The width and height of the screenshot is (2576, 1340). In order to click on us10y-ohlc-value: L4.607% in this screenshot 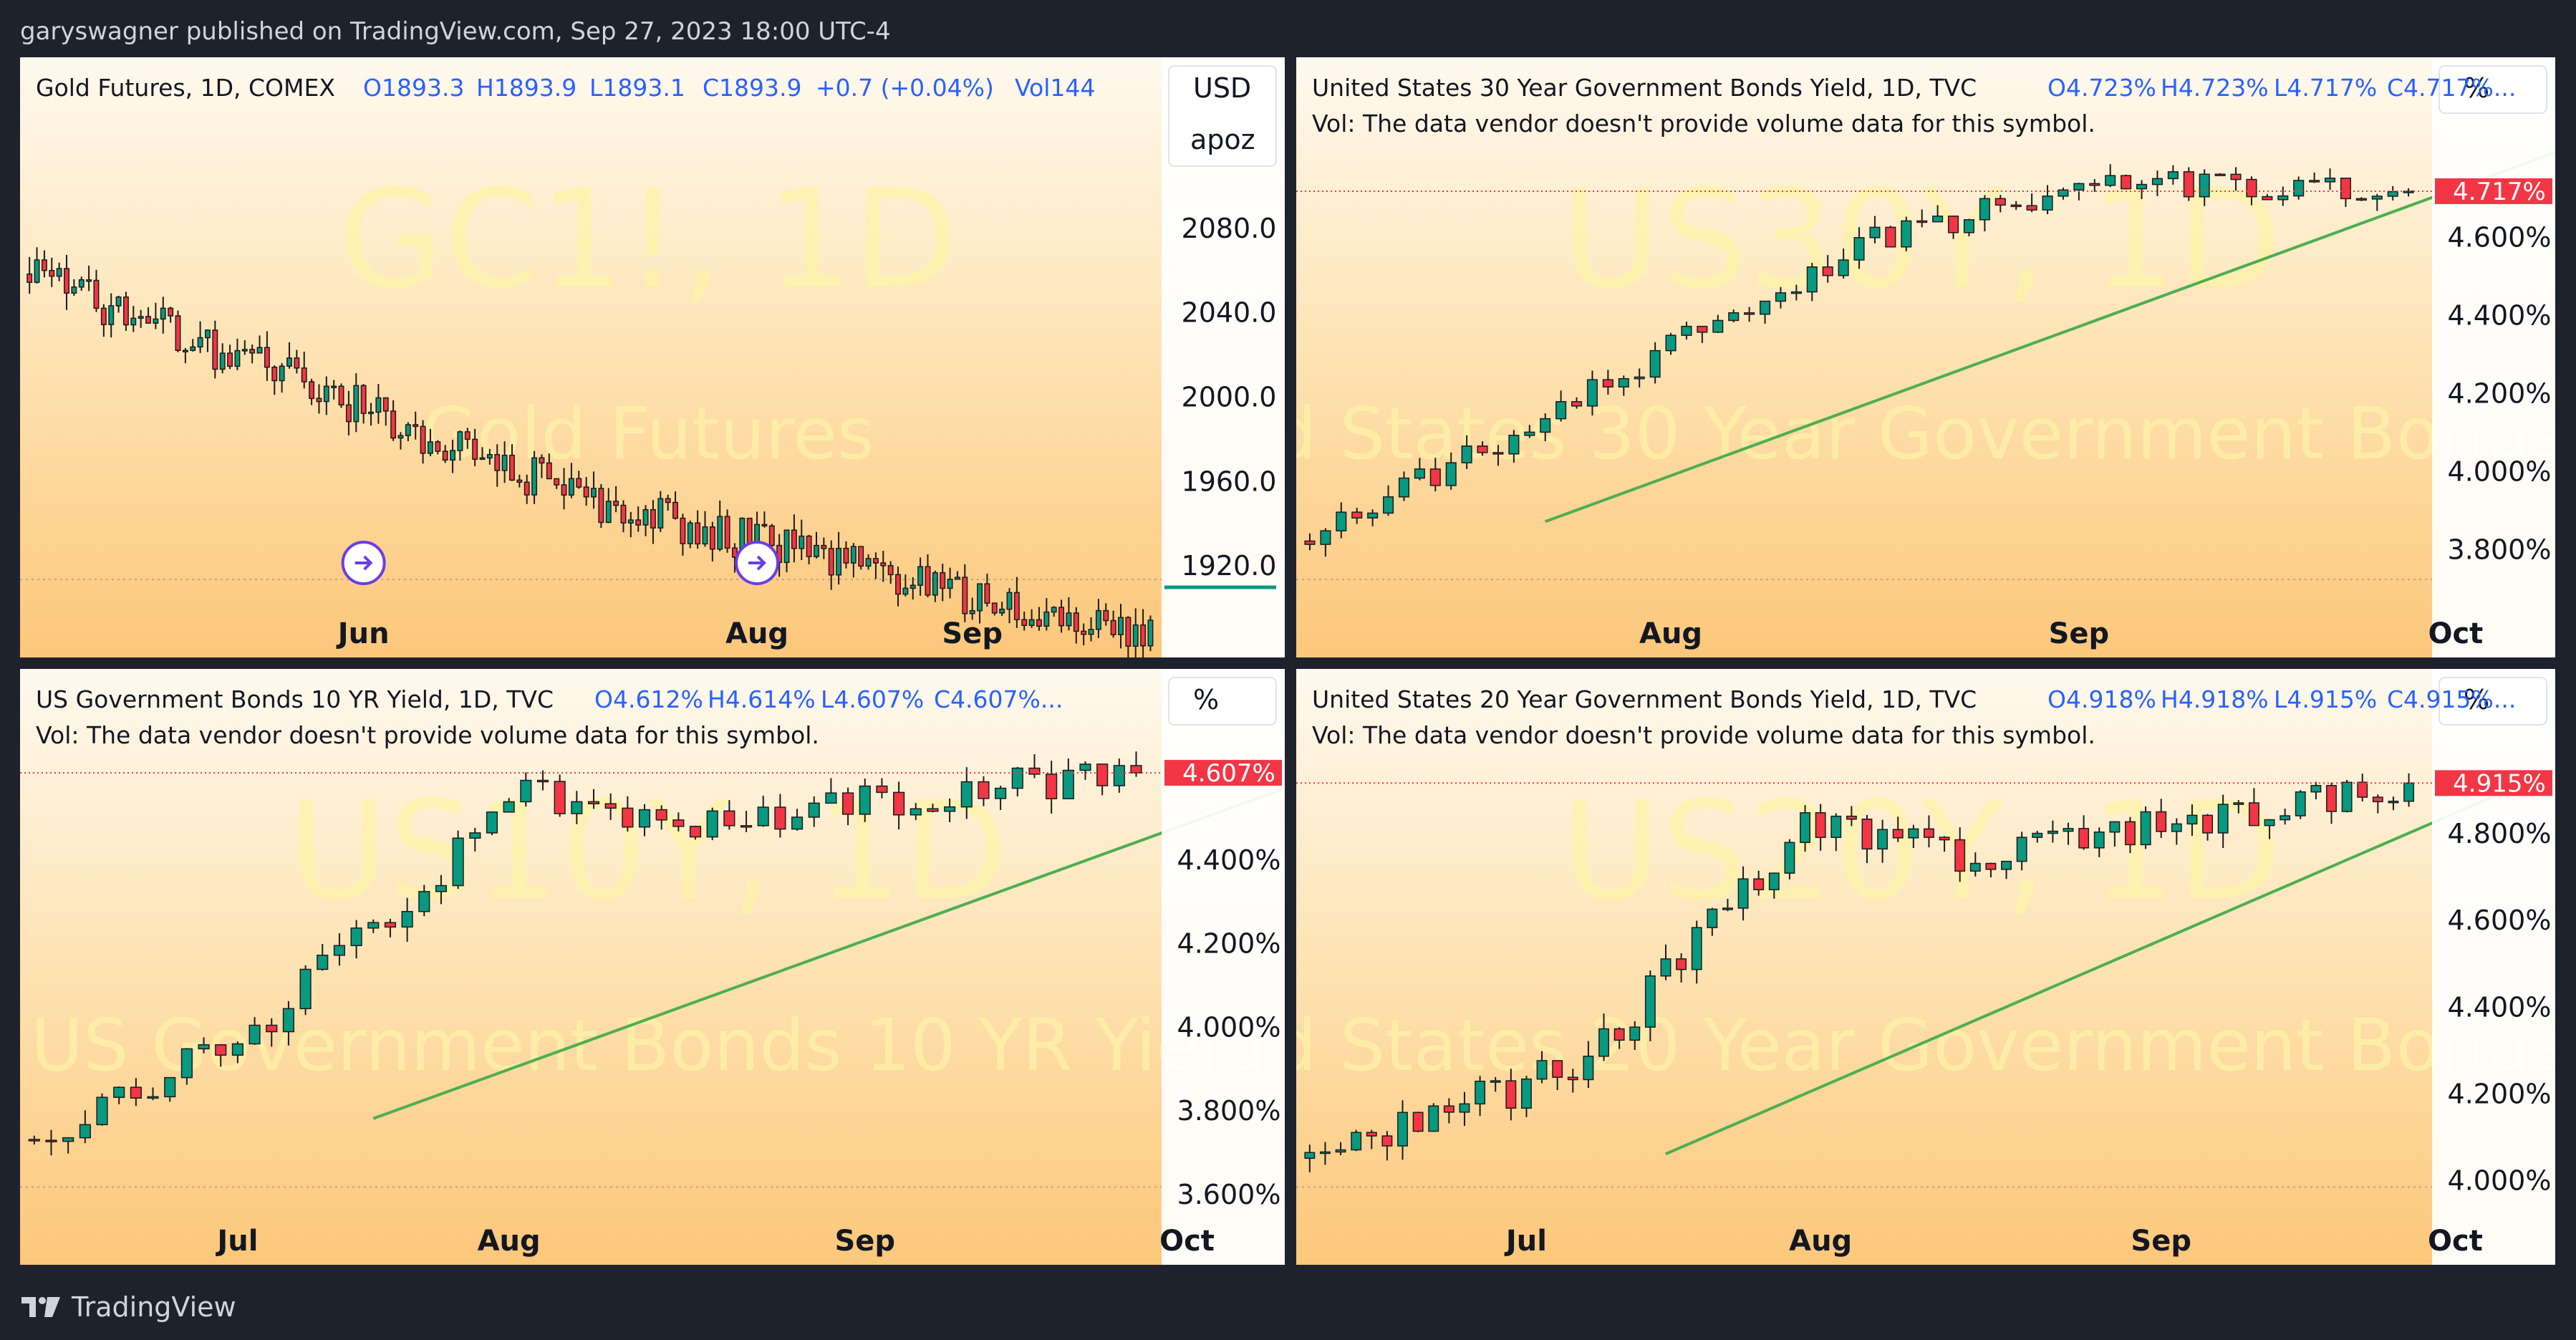, I will do `click(872, 699)`.